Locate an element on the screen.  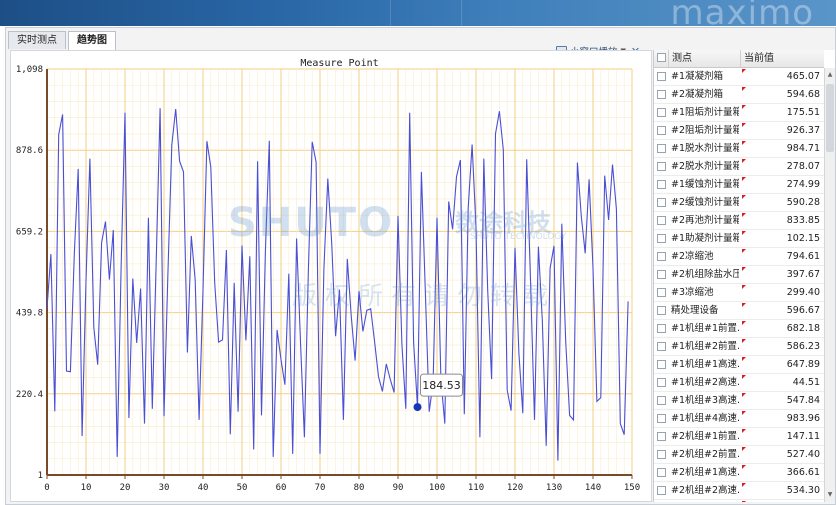
table-row: #2机组#1前置... 147.11 is located at coordinates (739, 437).